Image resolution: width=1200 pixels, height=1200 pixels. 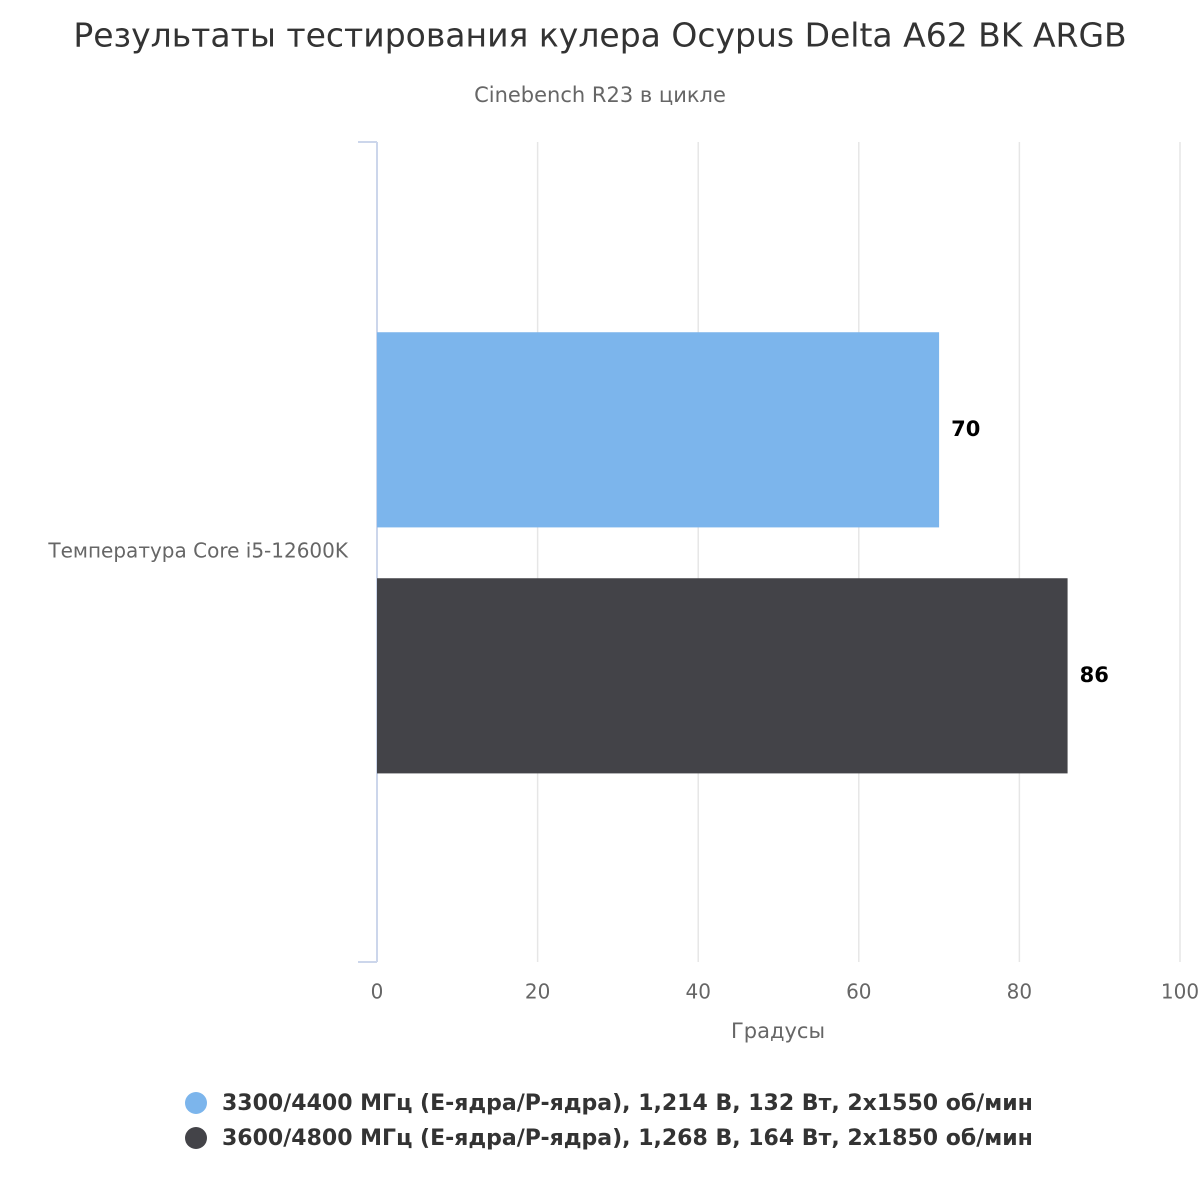 I want to click on x-tick-label: 20, so click(x=537, y=992).